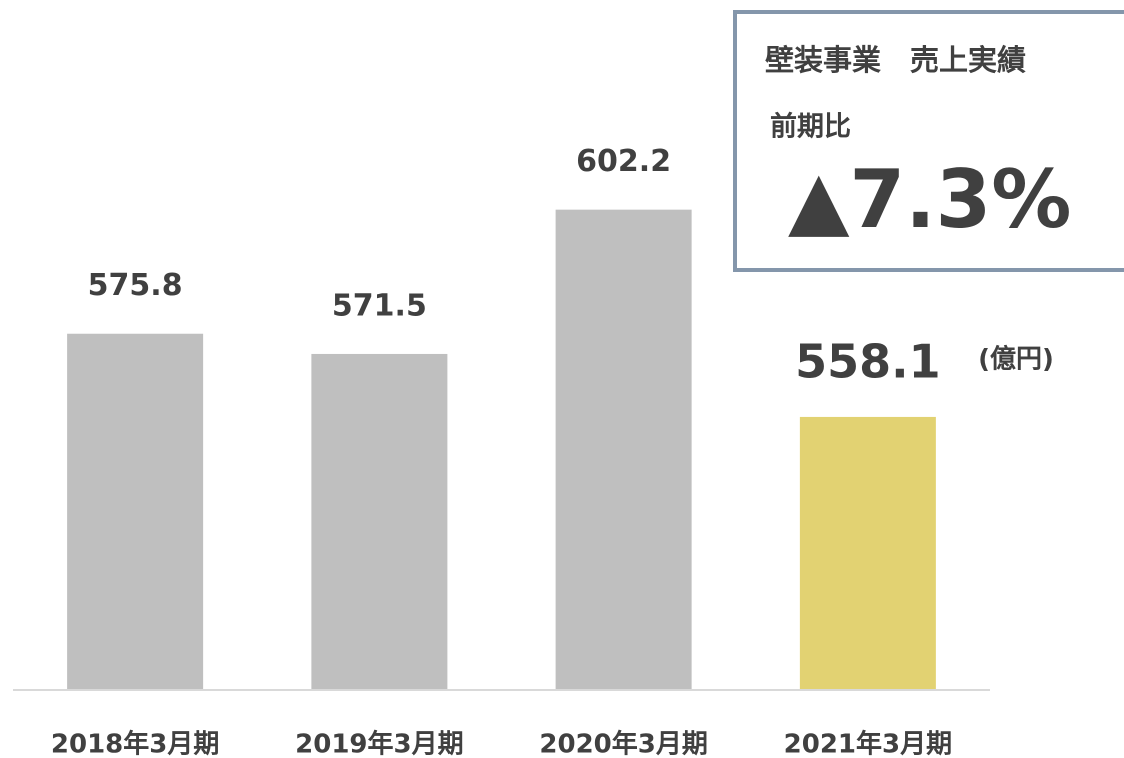 The width and height of the screenshot is (1124, 758). What do you see at coordinates (1016, 360) in the screenshot?
I see `unit-label: (億円)` at bounding box center [1016, 360].